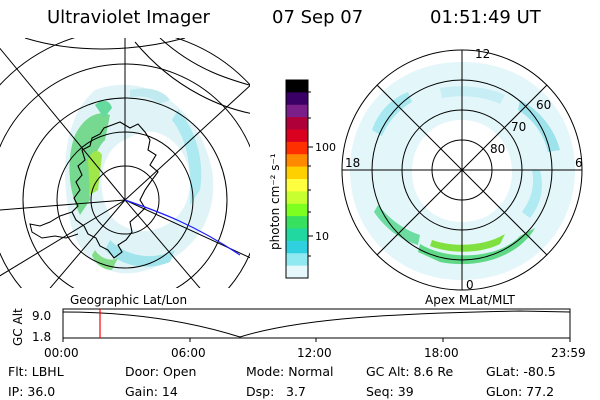 The image size is (600, 400). I want to click on glat-info: GLat: -80.5, so click(521, 371).